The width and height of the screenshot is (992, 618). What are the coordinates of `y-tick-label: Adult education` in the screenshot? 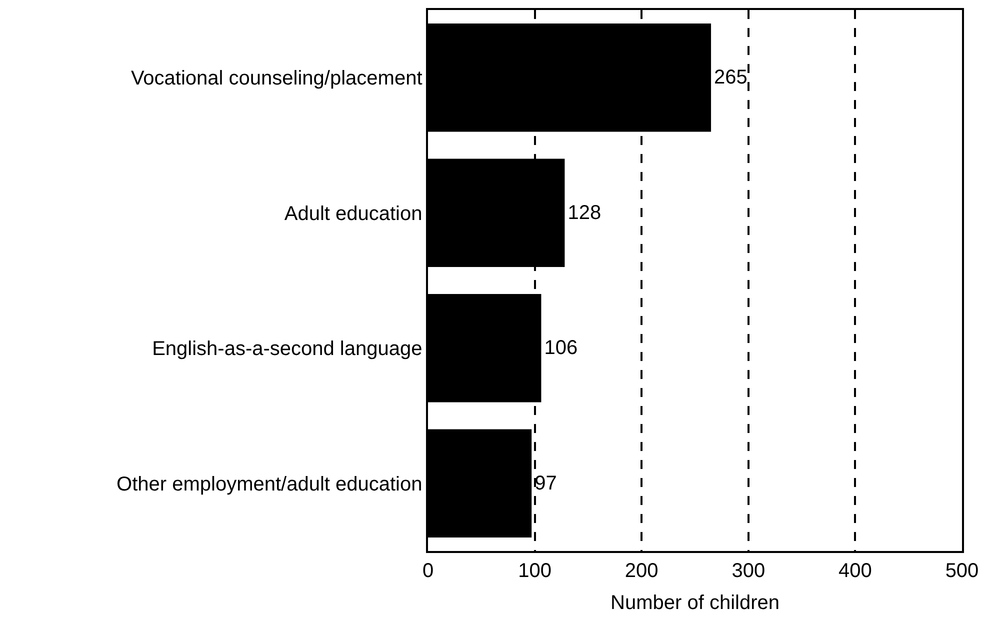 It's located at (353, 213).